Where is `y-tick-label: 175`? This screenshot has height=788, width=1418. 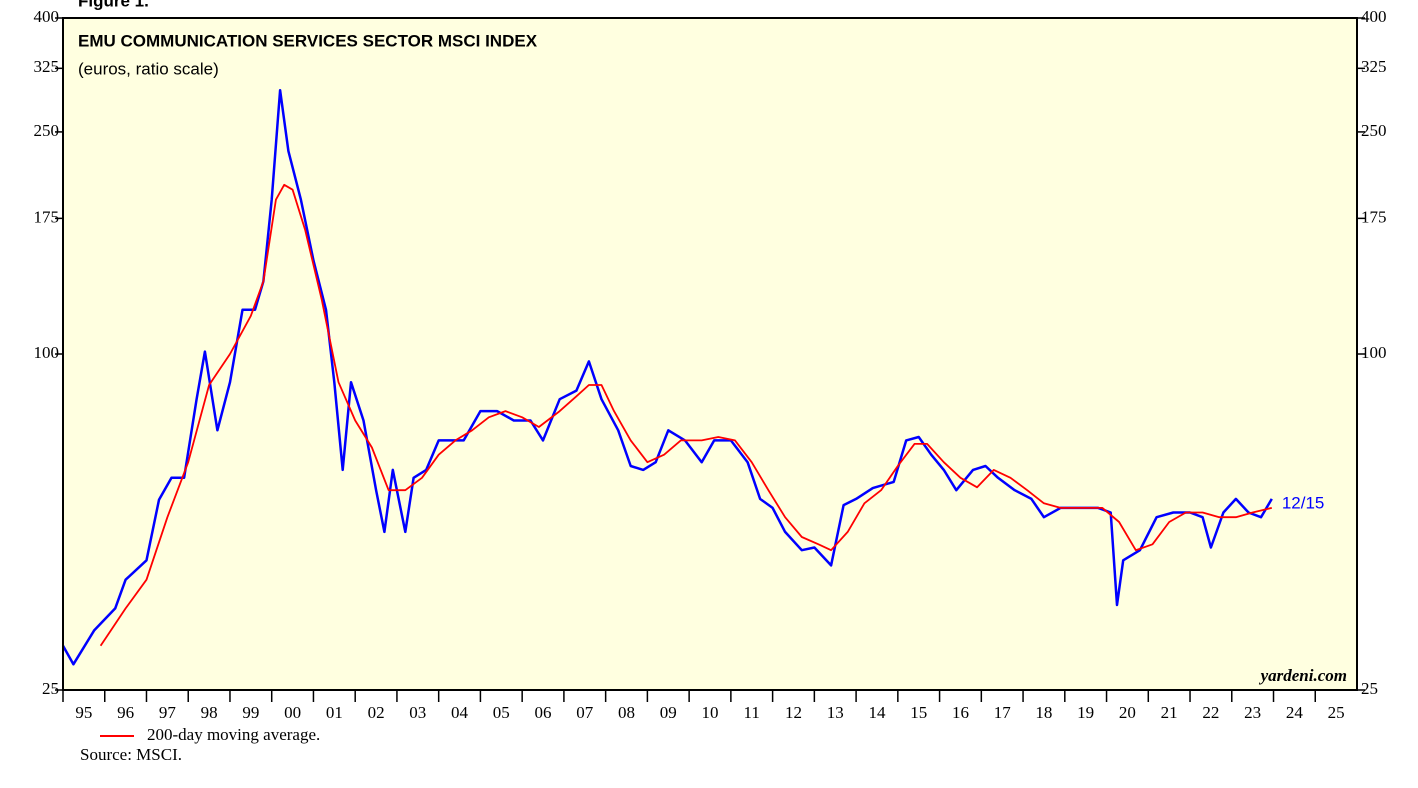 y-tick-label: 175 is located at coordinates (47, 216).